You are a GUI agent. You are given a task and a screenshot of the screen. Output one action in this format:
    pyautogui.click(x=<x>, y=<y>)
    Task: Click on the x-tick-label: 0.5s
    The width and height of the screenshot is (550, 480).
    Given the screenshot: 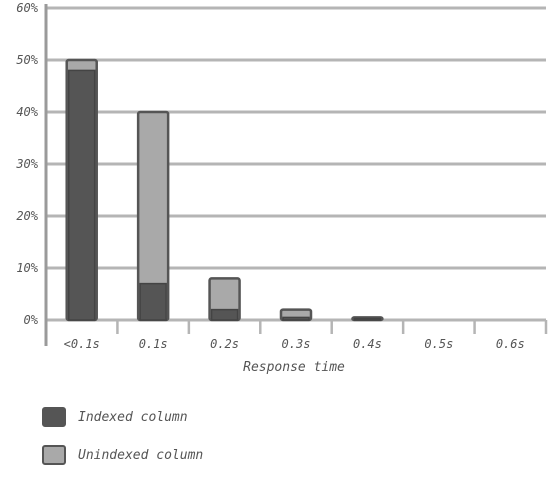 What is the action you would take?
    pyautogui.click(x=438, y=344)
    